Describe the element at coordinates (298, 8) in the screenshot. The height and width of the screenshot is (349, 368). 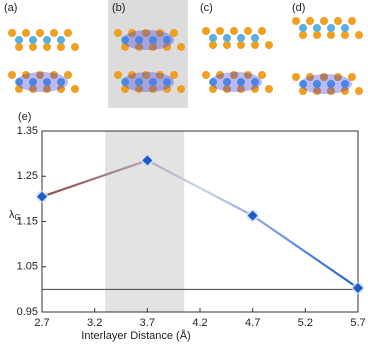
I see `panel-label: (d)` at that location.